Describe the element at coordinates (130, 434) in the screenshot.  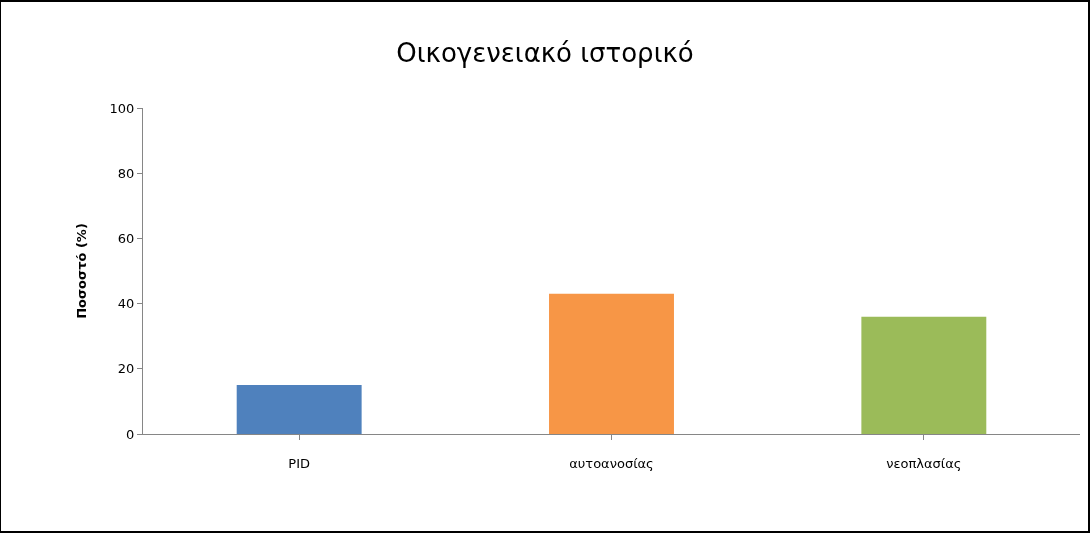
I see `y-tick-label: 0` at that location.